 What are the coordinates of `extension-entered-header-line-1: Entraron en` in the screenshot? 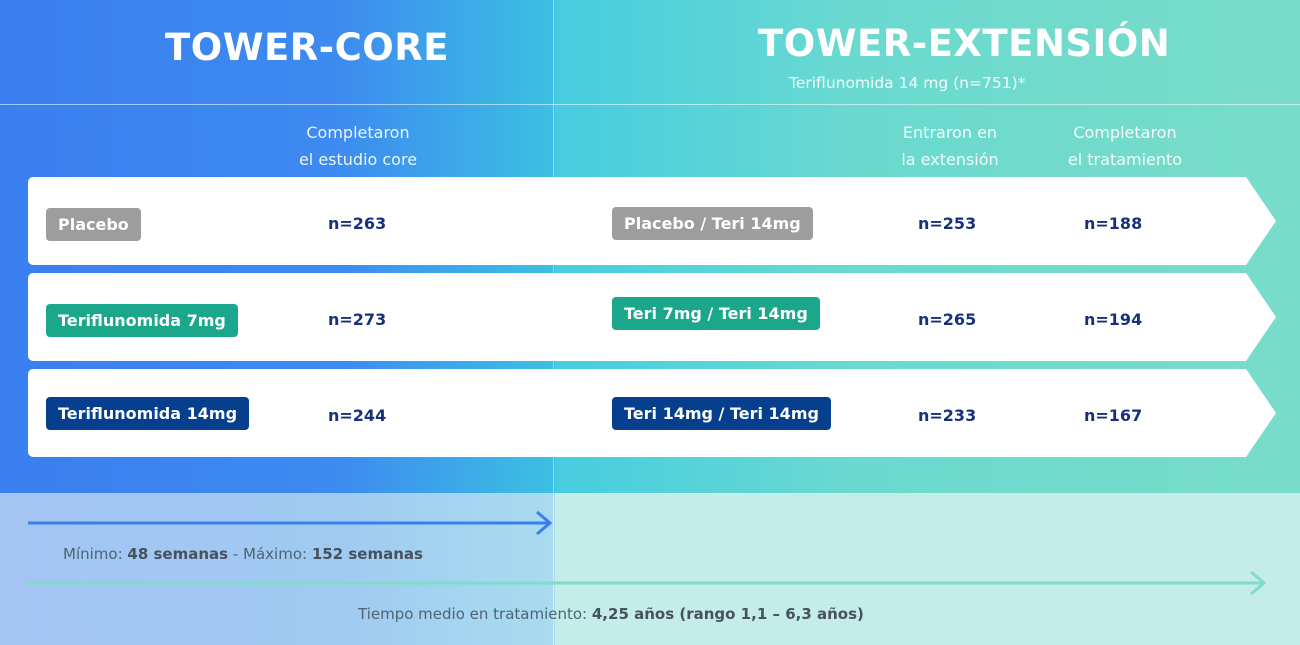 It's located at (950, 132).